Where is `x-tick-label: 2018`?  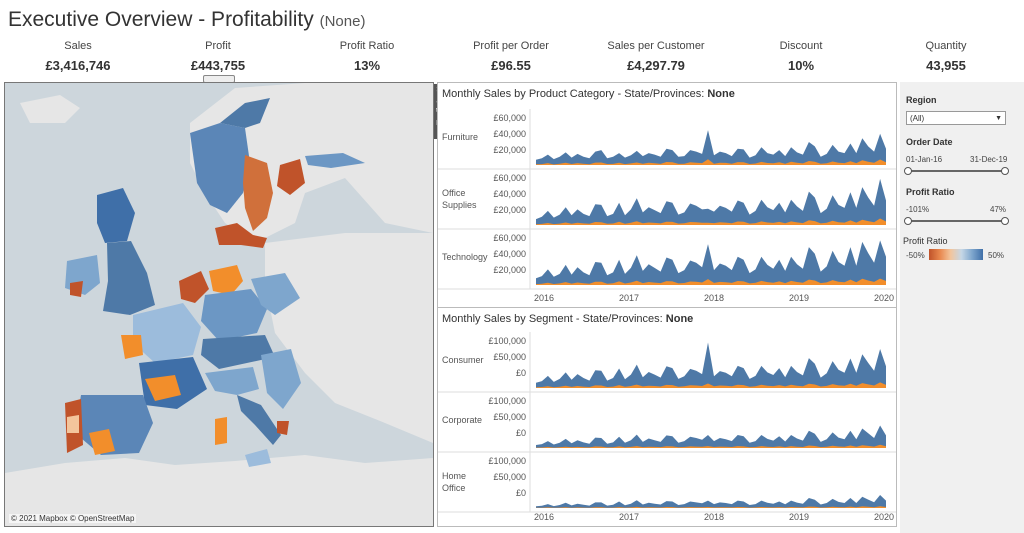 x-tick-label: 2018 is located at coordinates (714, 298).